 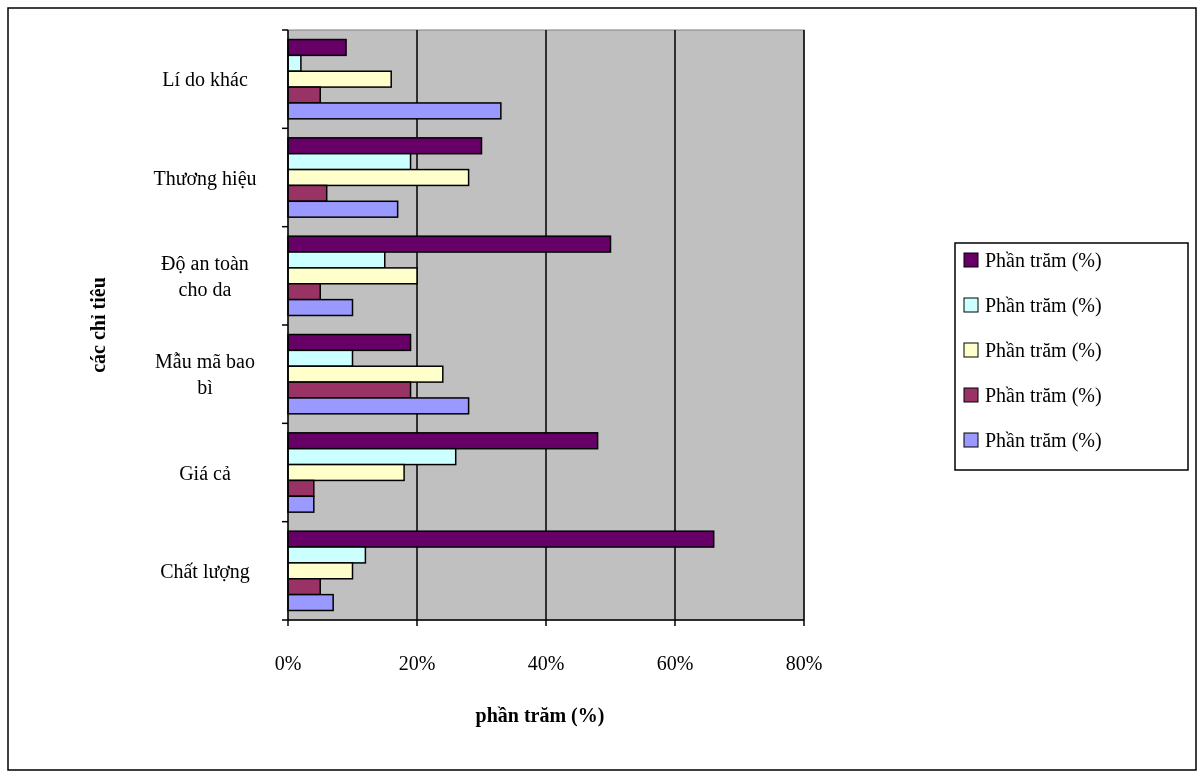 I want to click on x-tick-label: 40%, so click(x=546, y=663).